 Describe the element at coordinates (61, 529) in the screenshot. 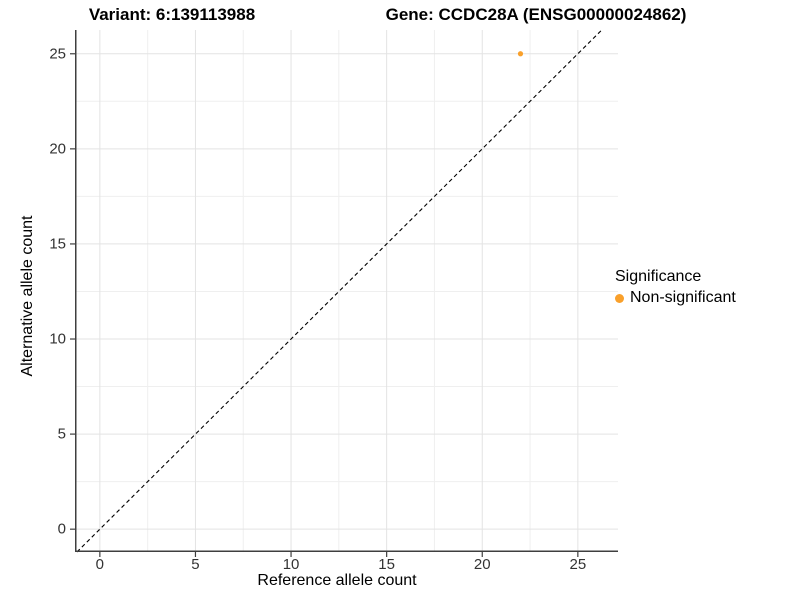

I see `y-tick-label: 0` at that location.